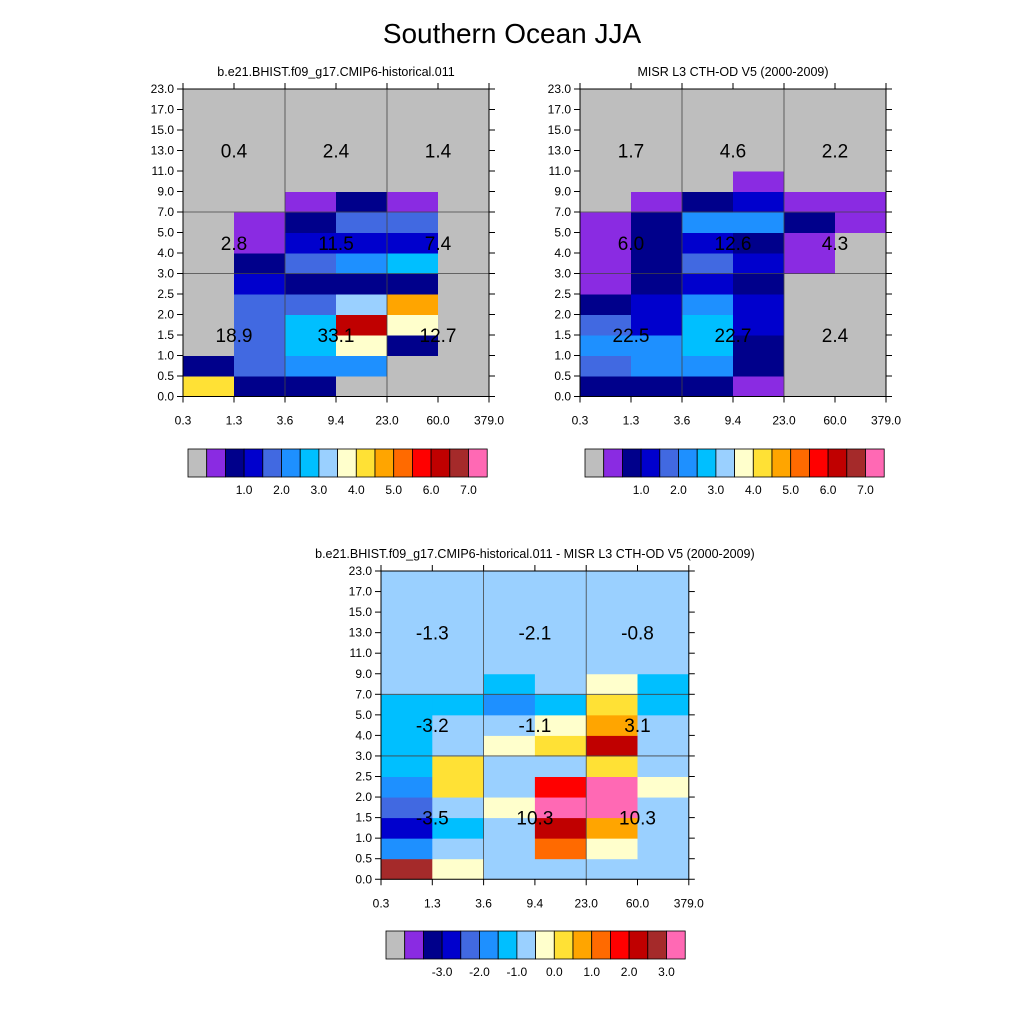 Image resolution: width=1024 pixels, height=1024 pixels. Describe the element at coordinates (336, 336) in the screenshot. I see `group-sum-label: 33.1` at that location.